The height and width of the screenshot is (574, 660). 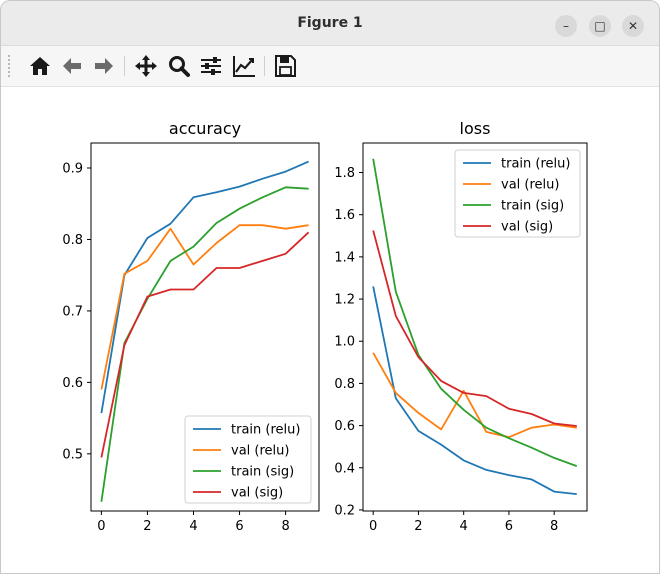 I want to click on home-icon, so click(x=40, y=66).